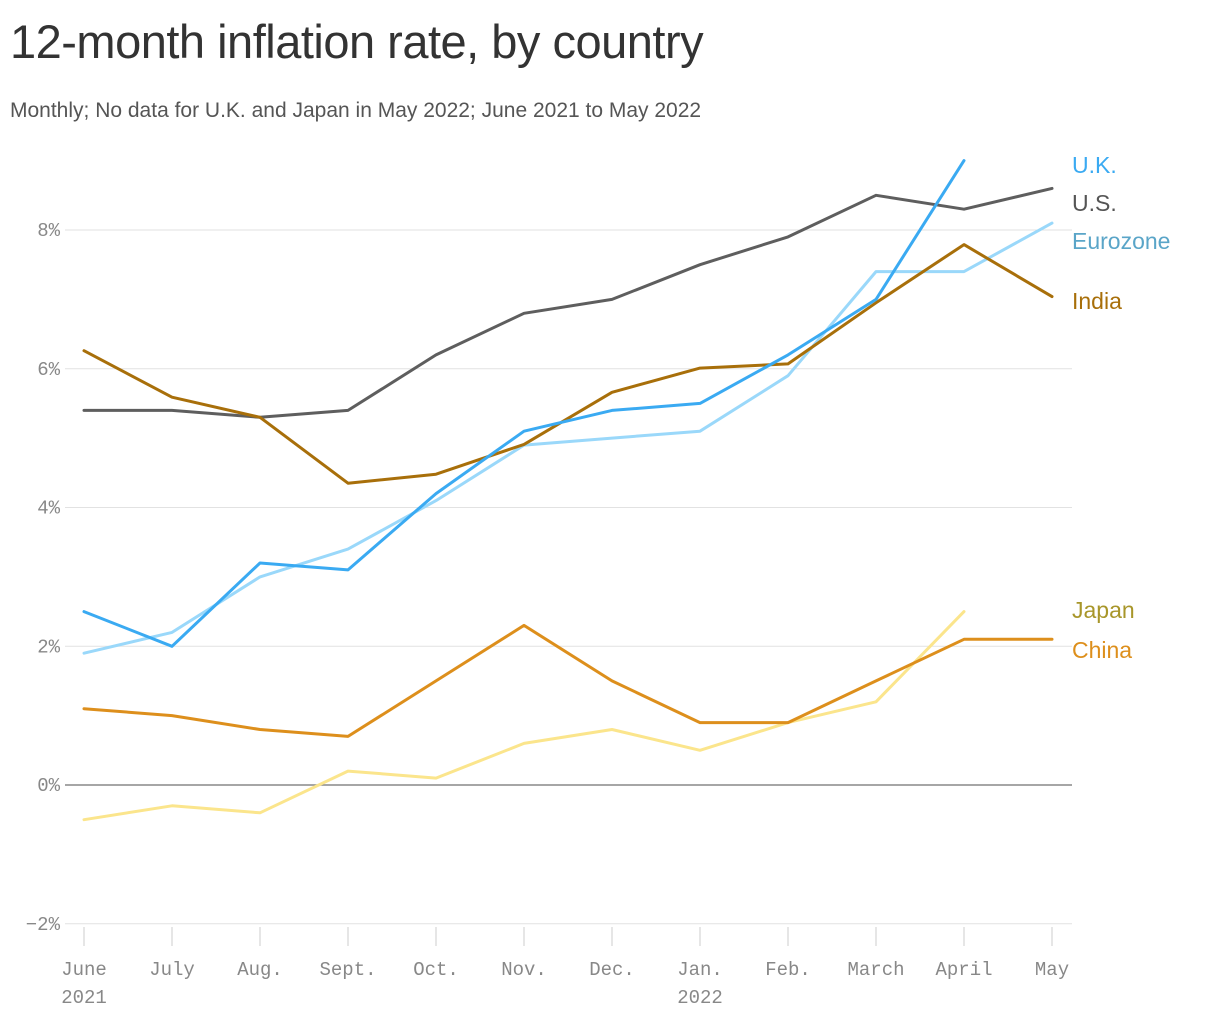 This screenshot has width=1220, height=1020. What do you see at coordinates (1094, 165) in the screenshot?
I see `series-label-uk: U.K.` at bounding box center [1094, 165].